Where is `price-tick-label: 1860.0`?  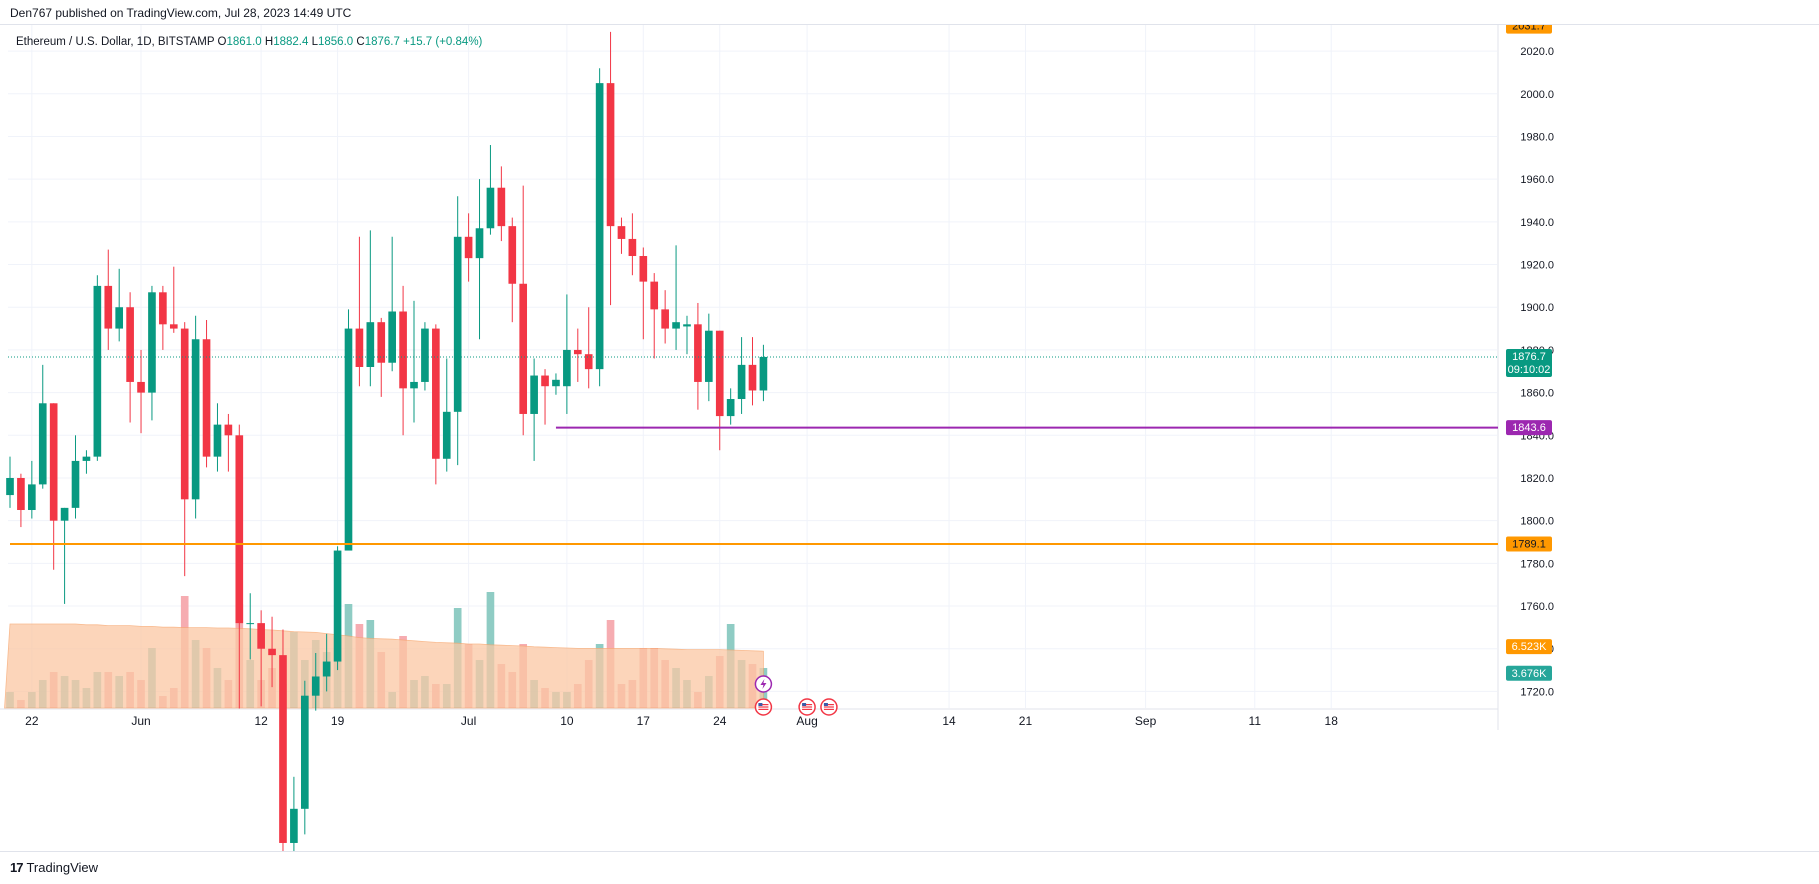 price-tick-label: 1860.0 is located at coordinates (1537, 394).